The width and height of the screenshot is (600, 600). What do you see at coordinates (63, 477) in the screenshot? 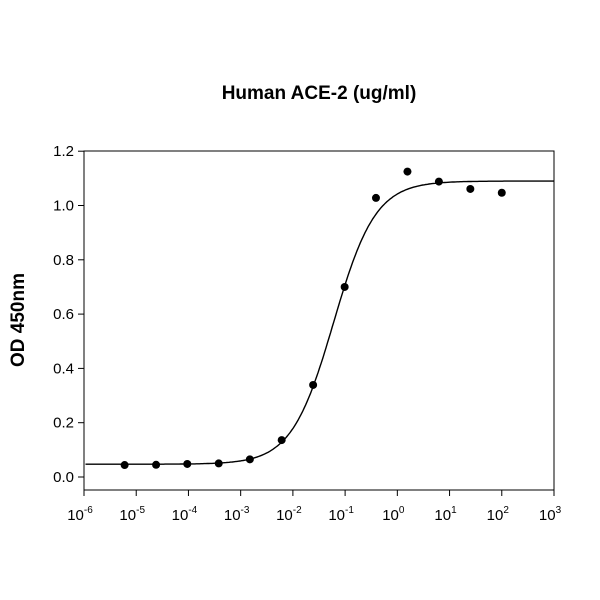
I see `y-tick-label: 0.0` at bounding box center [63, 477].